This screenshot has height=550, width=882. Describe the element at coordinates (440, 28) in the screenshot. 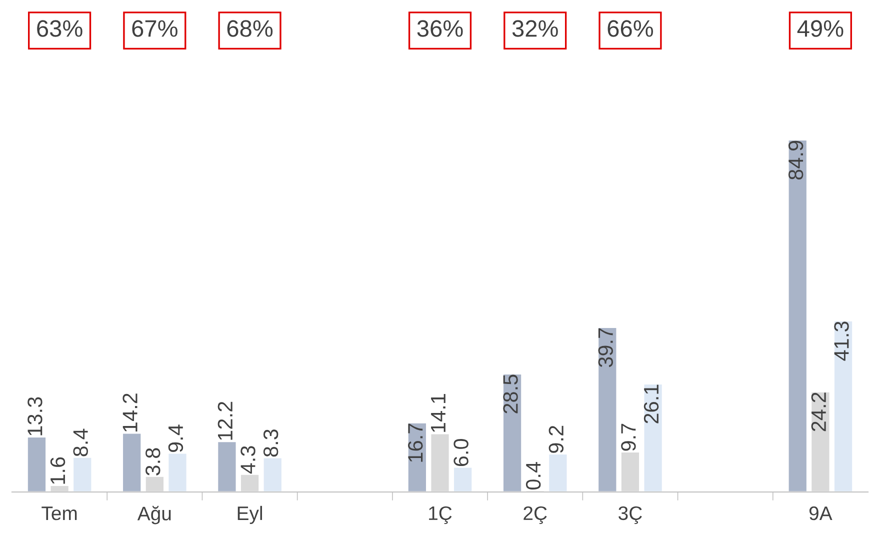

I see `text: 36%` at that location.